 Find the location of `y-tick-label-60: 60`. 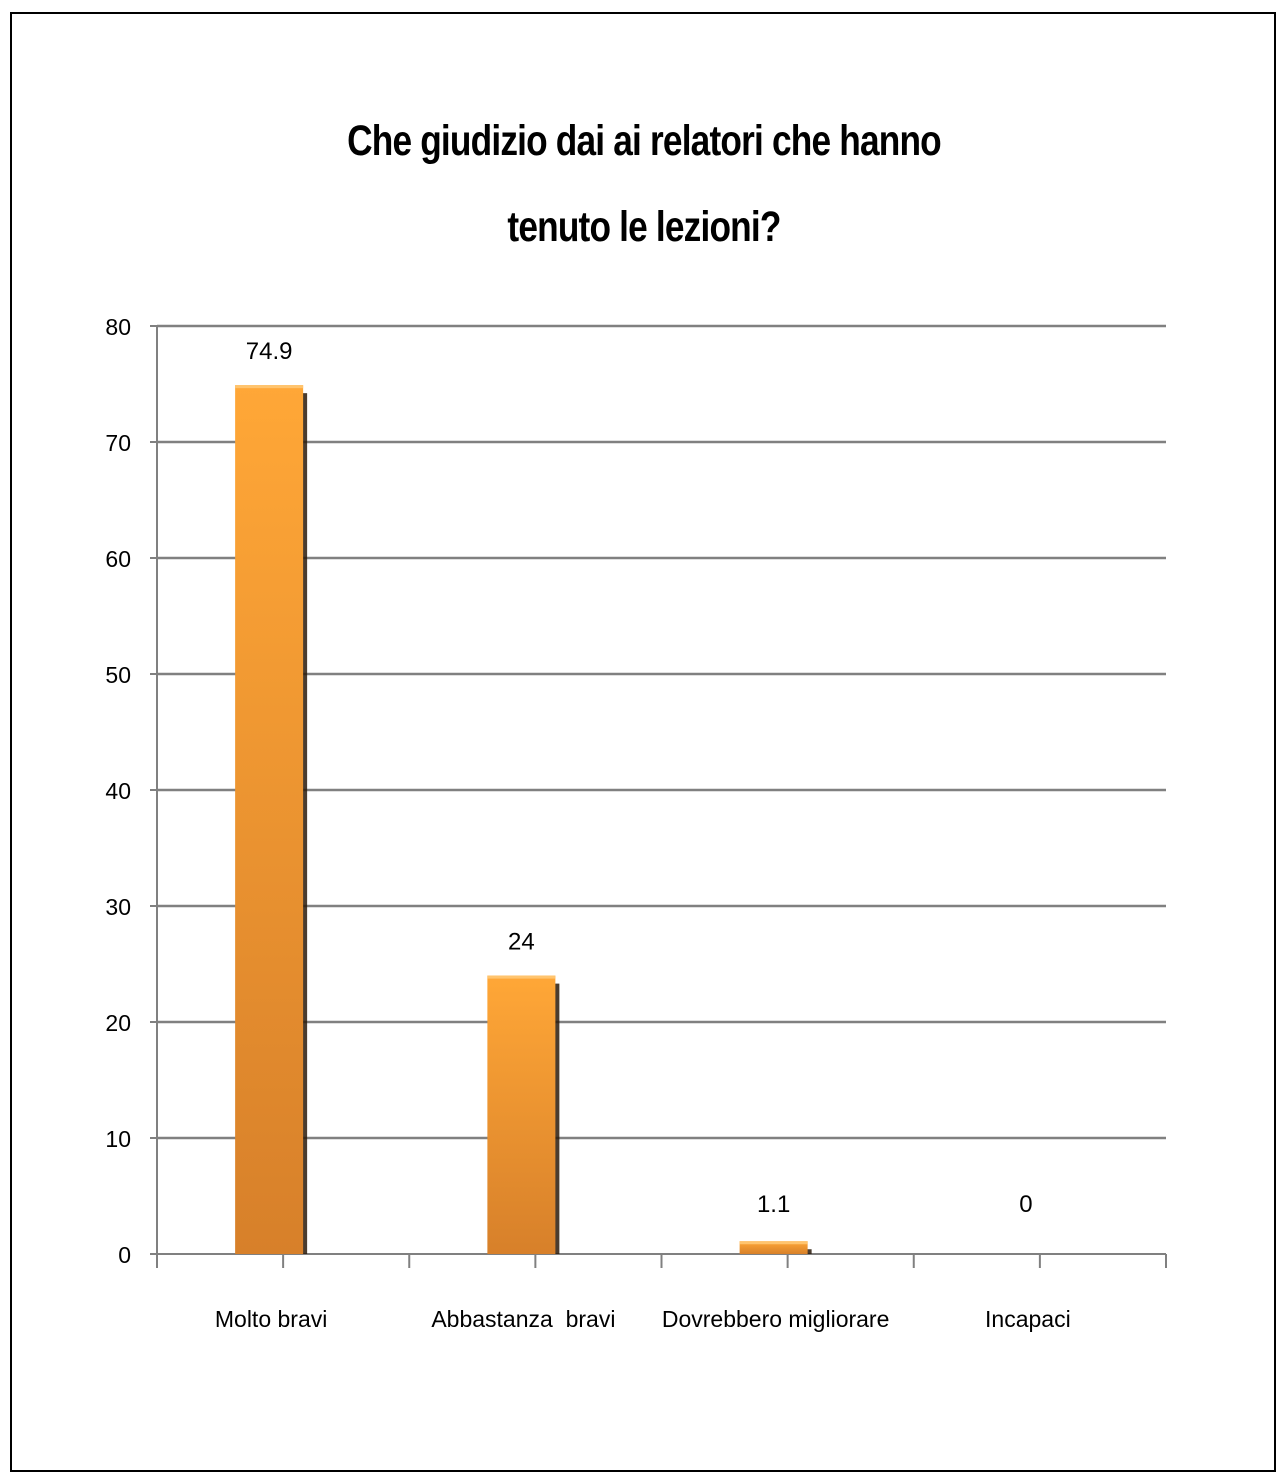

y-tick-label-60: 60 is located at coordinates (118, 559).